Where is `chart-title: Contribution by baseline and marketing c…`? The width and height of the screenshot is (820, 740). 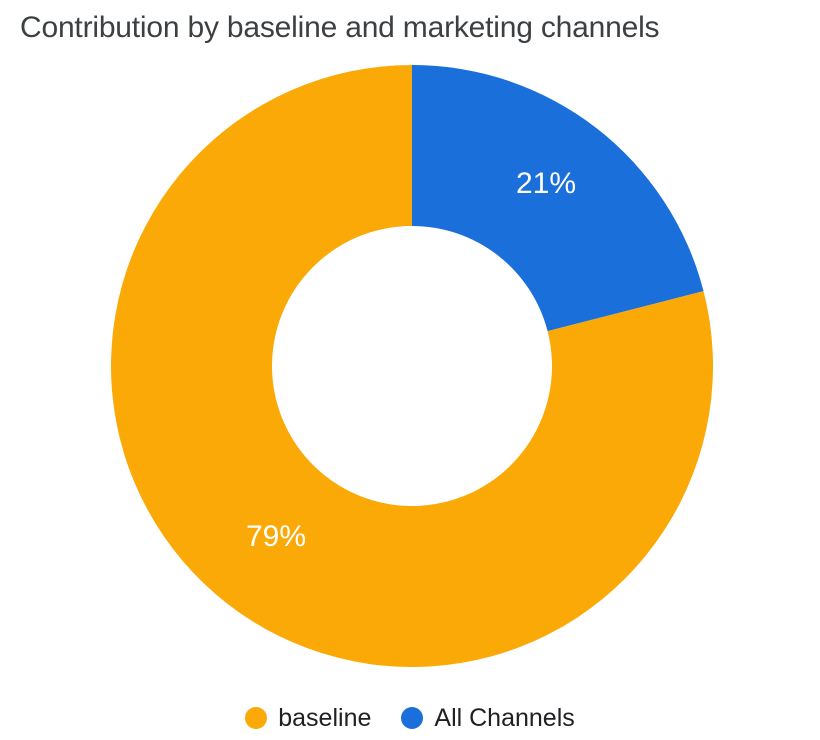
chart-title: Contribution by baseline and marketing c… is located at coordinates (340, 27).